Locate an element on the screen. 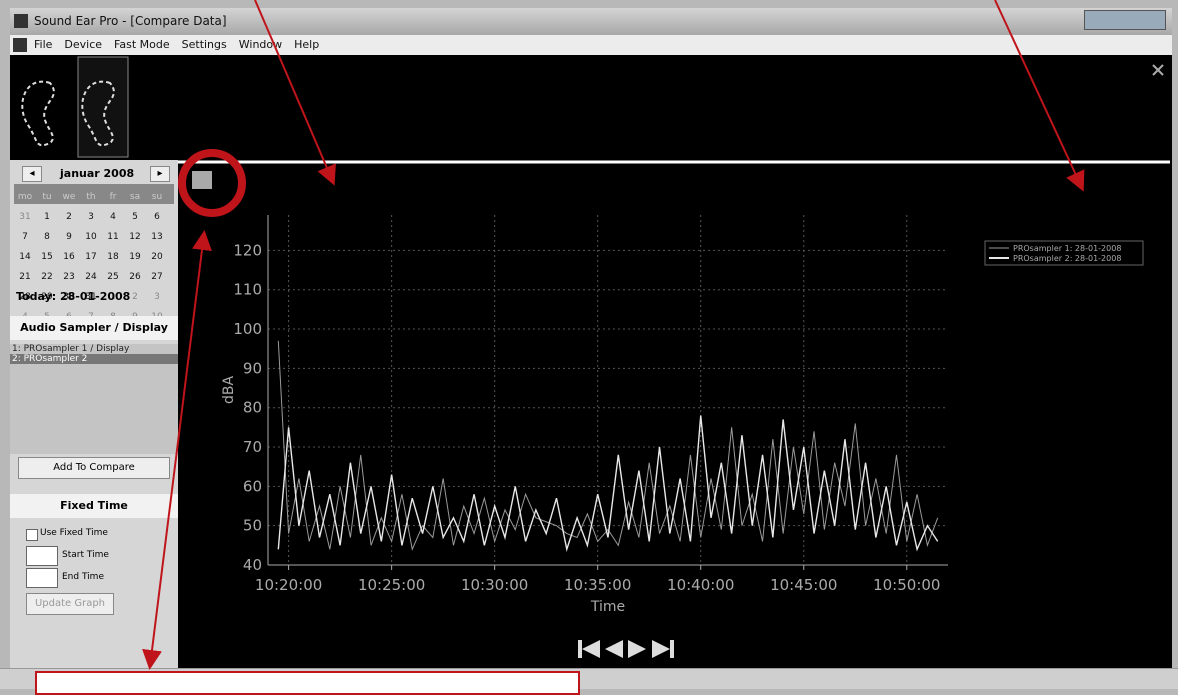 The image size is (1178, 695). week-row: 31 1 2 3 4 5 6 is located at coordinates (94, 214).